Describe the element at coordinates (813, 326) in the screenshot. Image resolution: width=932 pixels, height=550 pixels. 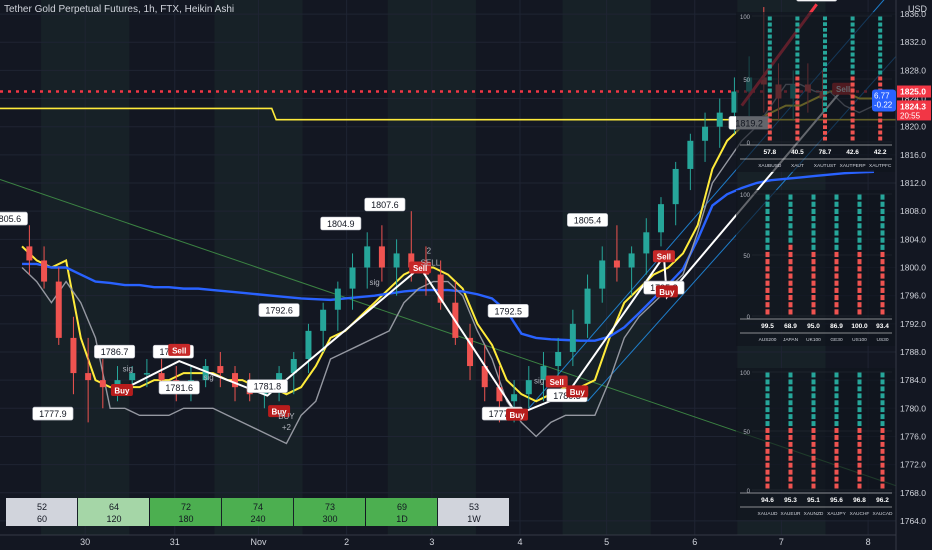
I see `indicator-value: 95.0` at that location.